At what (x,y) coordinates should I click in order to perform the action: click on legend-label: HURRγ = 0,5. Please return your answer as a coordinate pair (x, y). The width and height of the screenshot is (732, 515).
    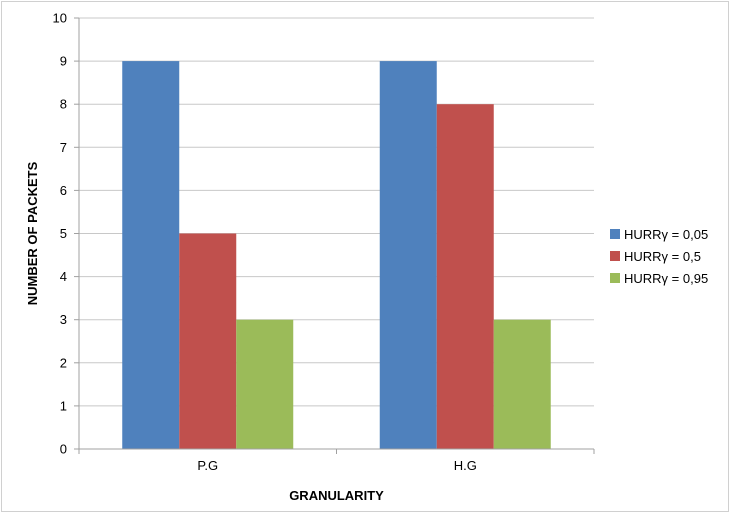
    Looking at the image, I should click on (662, 256).